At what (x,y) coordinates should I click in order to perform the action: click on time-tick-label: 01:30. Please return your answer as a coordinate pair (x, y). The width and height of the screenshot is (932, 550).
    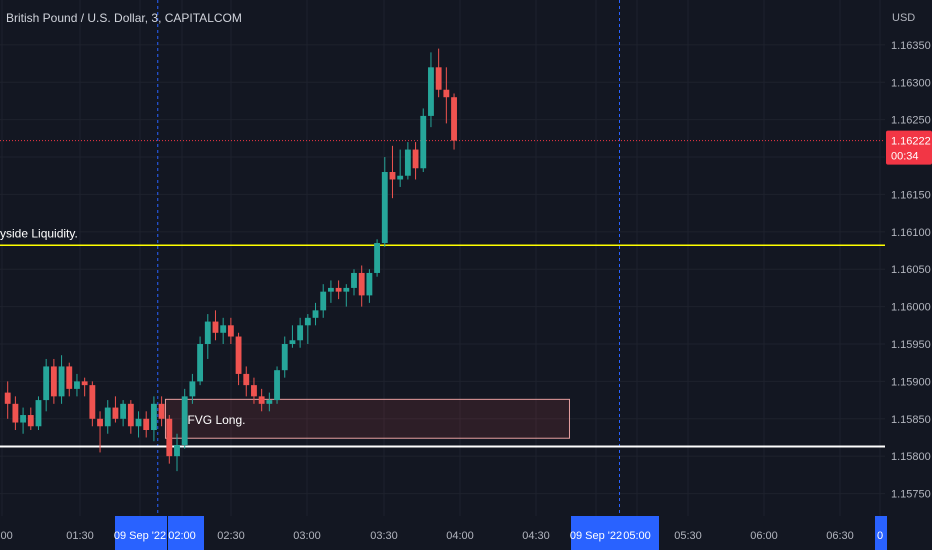
    Looking at the image, I should click on (80, 536).